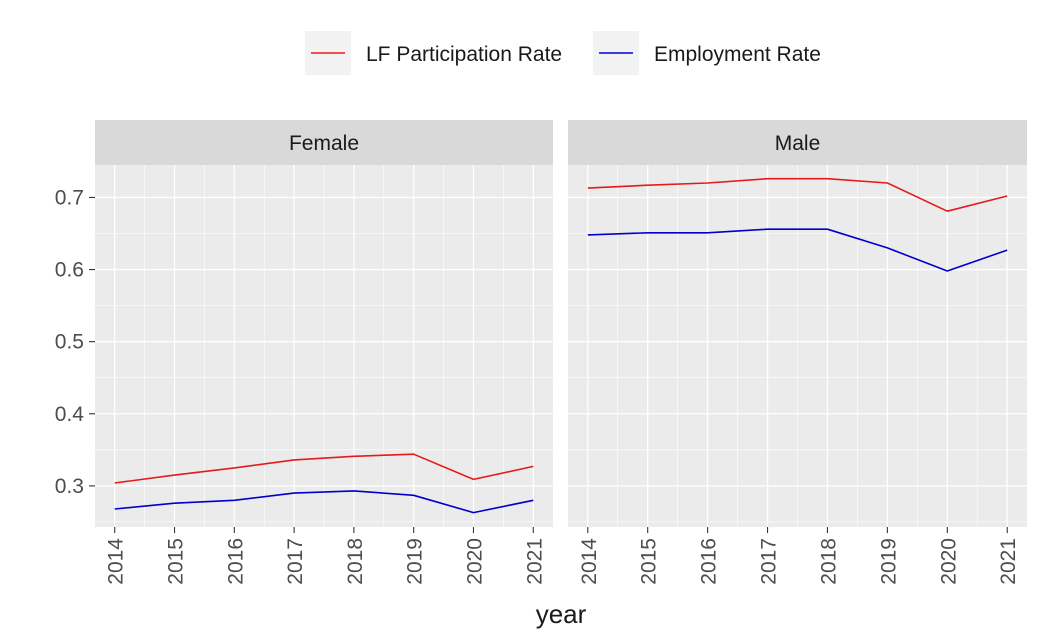 This screenshot has width=1042, height=644. What do you see at coordinates (464, 54) in the screenshot?
I see `legend-label-1: LF Participation Rate` at bounding box center [464, 54].